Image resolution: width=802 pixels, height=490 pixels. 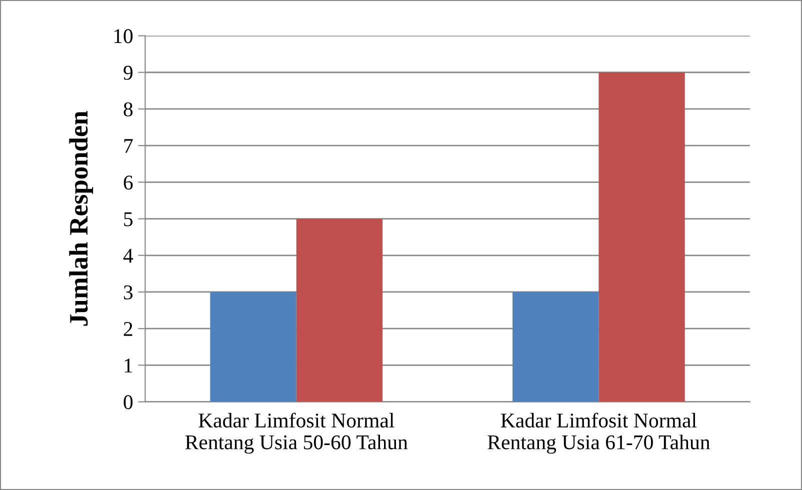 What do you see at coordinates (128, 292) in the screenshot?
I see `y-tick-label: 3` at bounding box center [128, 292].